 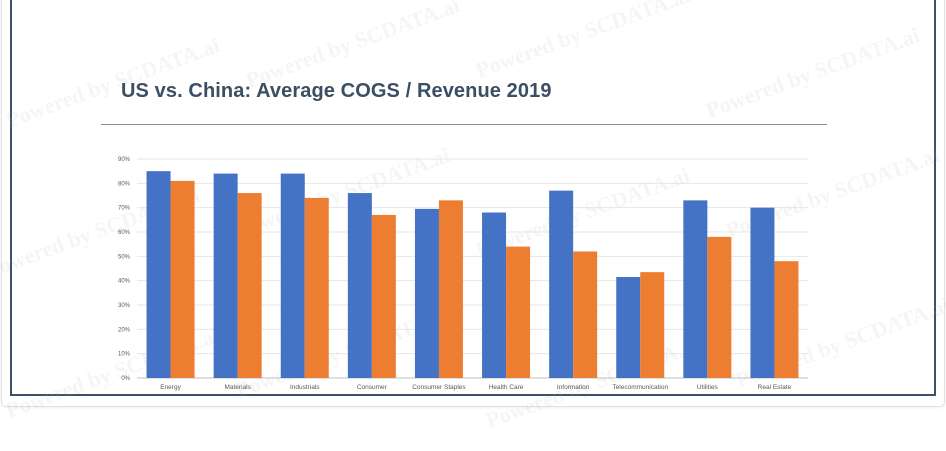 What do you see at coordinates (640, 387) in the screenshot?
I see `x-category-label: Telecommunication` at bounding box center [640, 387].